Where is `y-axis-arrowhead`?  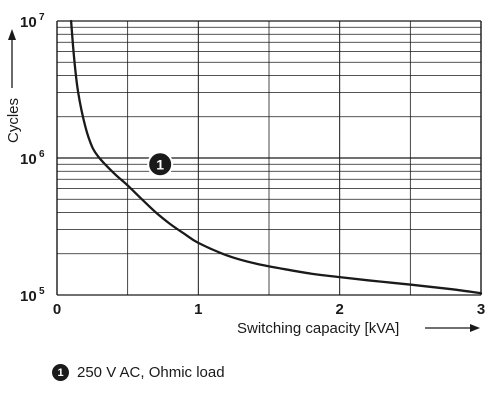 y-axis-arrowhead is located at coordinates (12, 34).